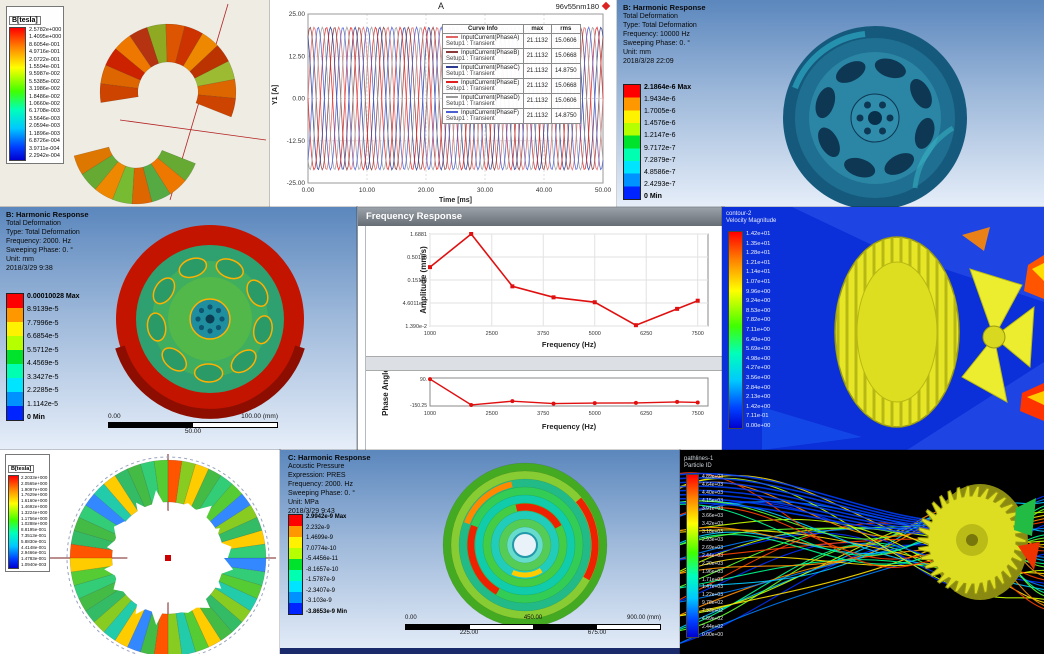  What do you see at coordinates (544, 363) in the screenshot?
I see `window-splitter` at bounding box center [544, 363].